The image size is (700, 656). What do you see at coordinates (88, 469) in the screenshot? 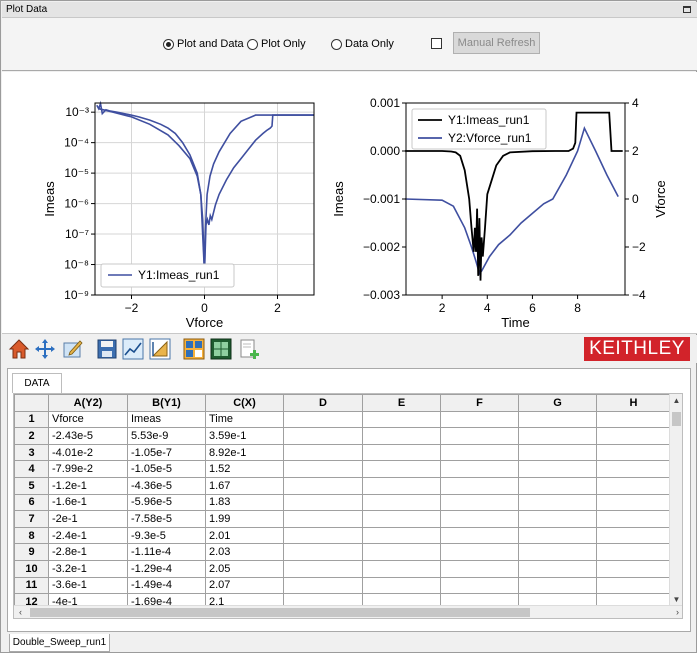
I see `grid-cell: -7.99e-2` at bounding box center [88, 469].